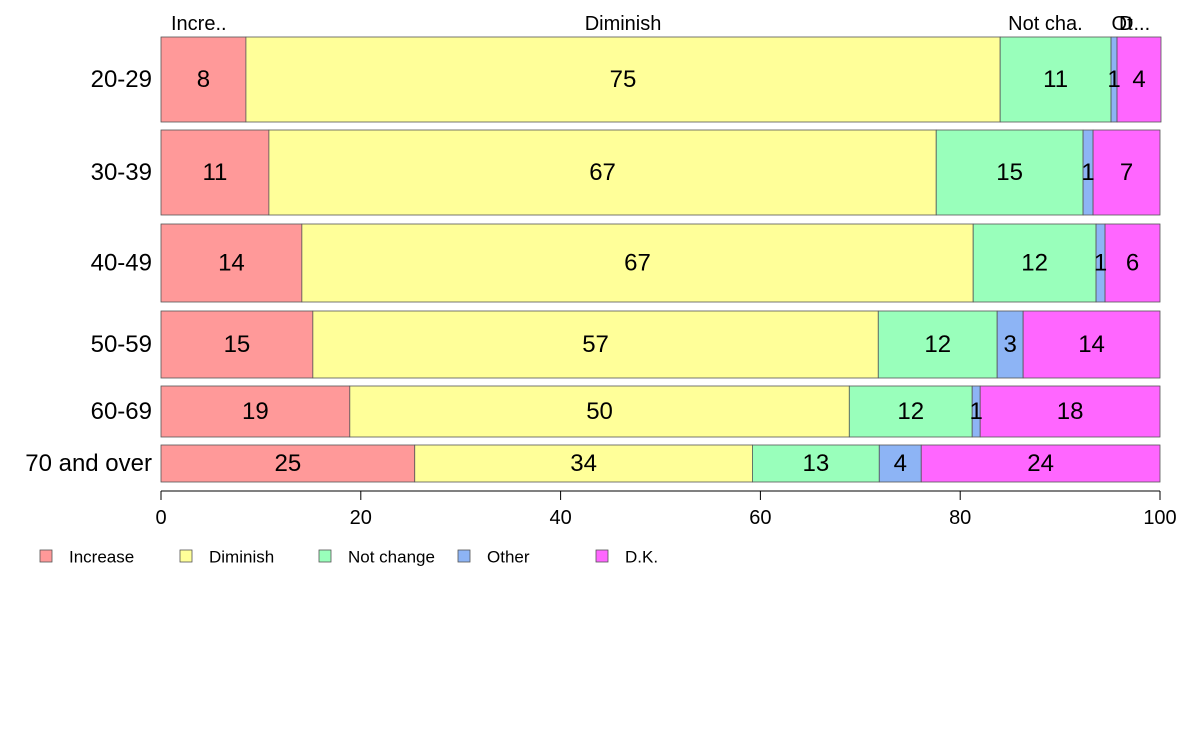  I want to click on data-label: 50, so click(599, 411).